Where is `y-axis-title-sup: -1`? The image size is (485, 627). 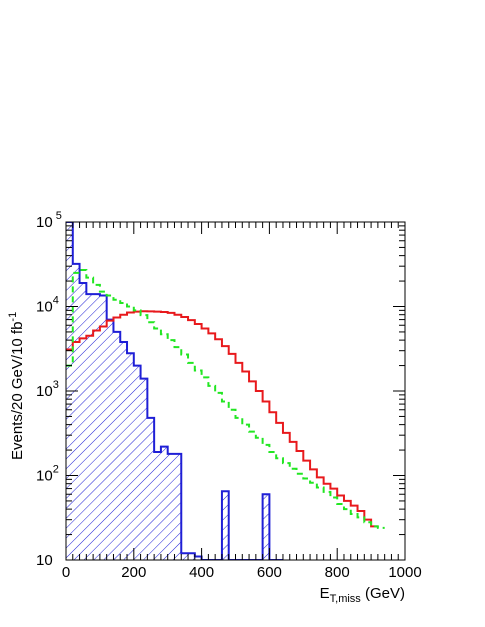
y-axis-title-sup: -1 is located at coordinates (13, 317).